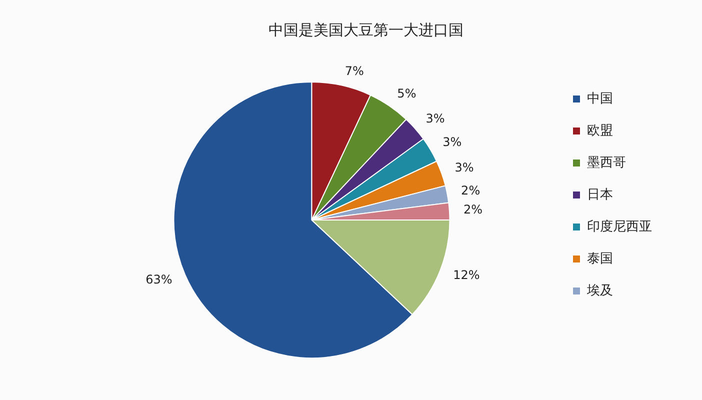  I want to click on data-label: 5%, so click(406, 93).